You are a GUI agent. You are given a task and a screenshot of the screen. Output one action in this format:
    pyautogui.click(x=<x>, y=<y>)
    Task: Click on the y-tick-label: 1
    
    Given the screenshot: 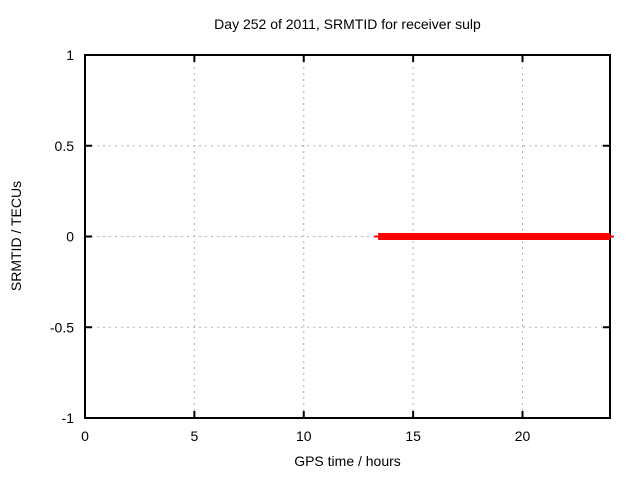 What is the action you would take?
    pyautogui.click(x=70, y=55)
    